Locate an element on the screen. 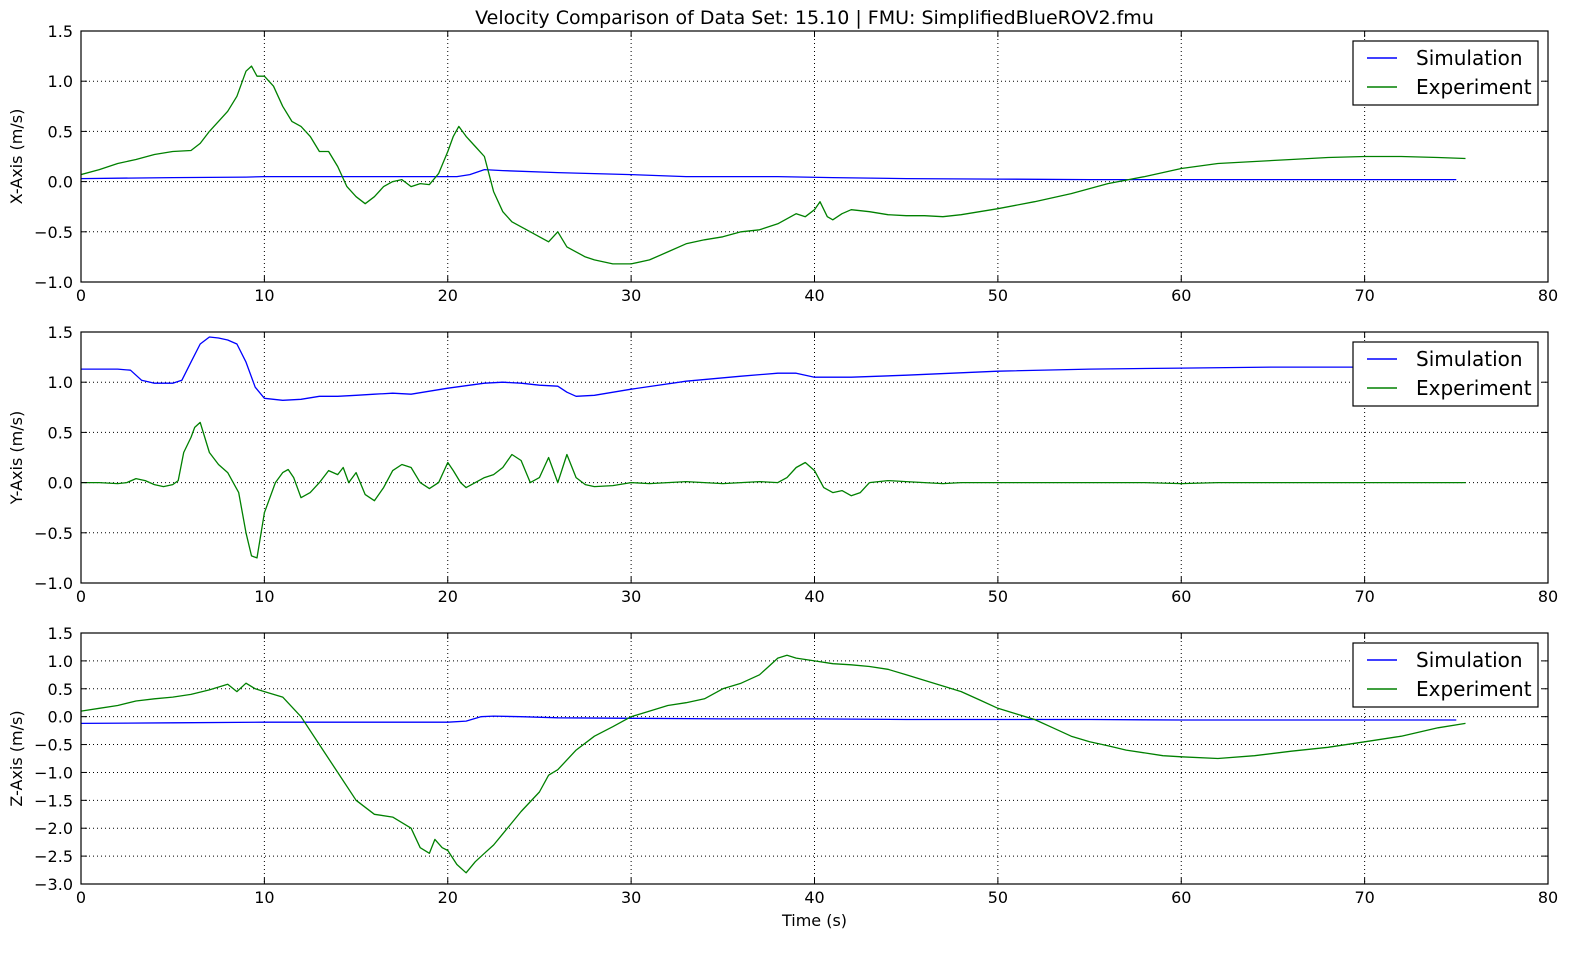 The image size is (1589, 958). y-tick-label: −2.5 is located at coordinates (53, 856).